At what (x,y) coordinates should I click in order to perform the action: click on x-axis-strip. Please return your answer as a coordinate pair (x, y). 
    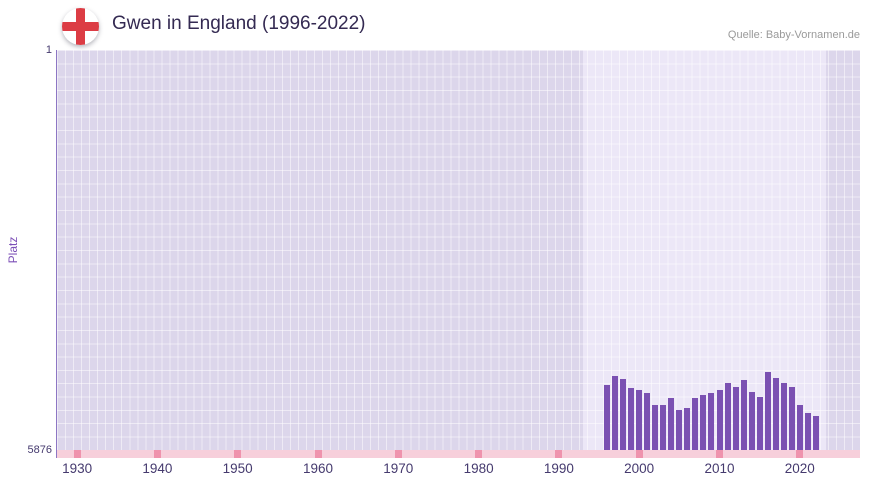
    Looking at the image, I should click on (458, 454).